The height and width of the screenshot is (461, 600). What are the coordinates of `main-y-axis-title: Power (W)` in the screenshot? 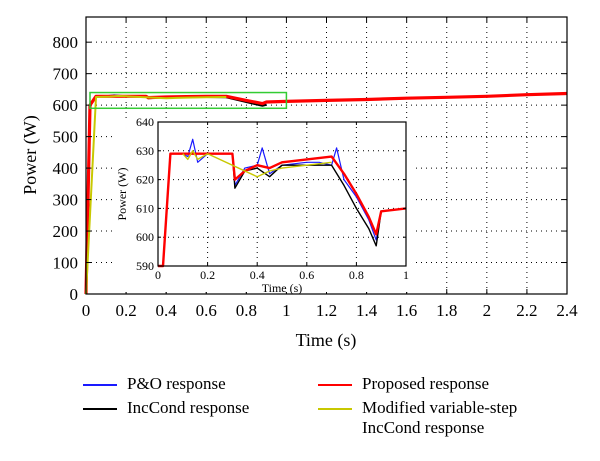 It's located at (30, 154).